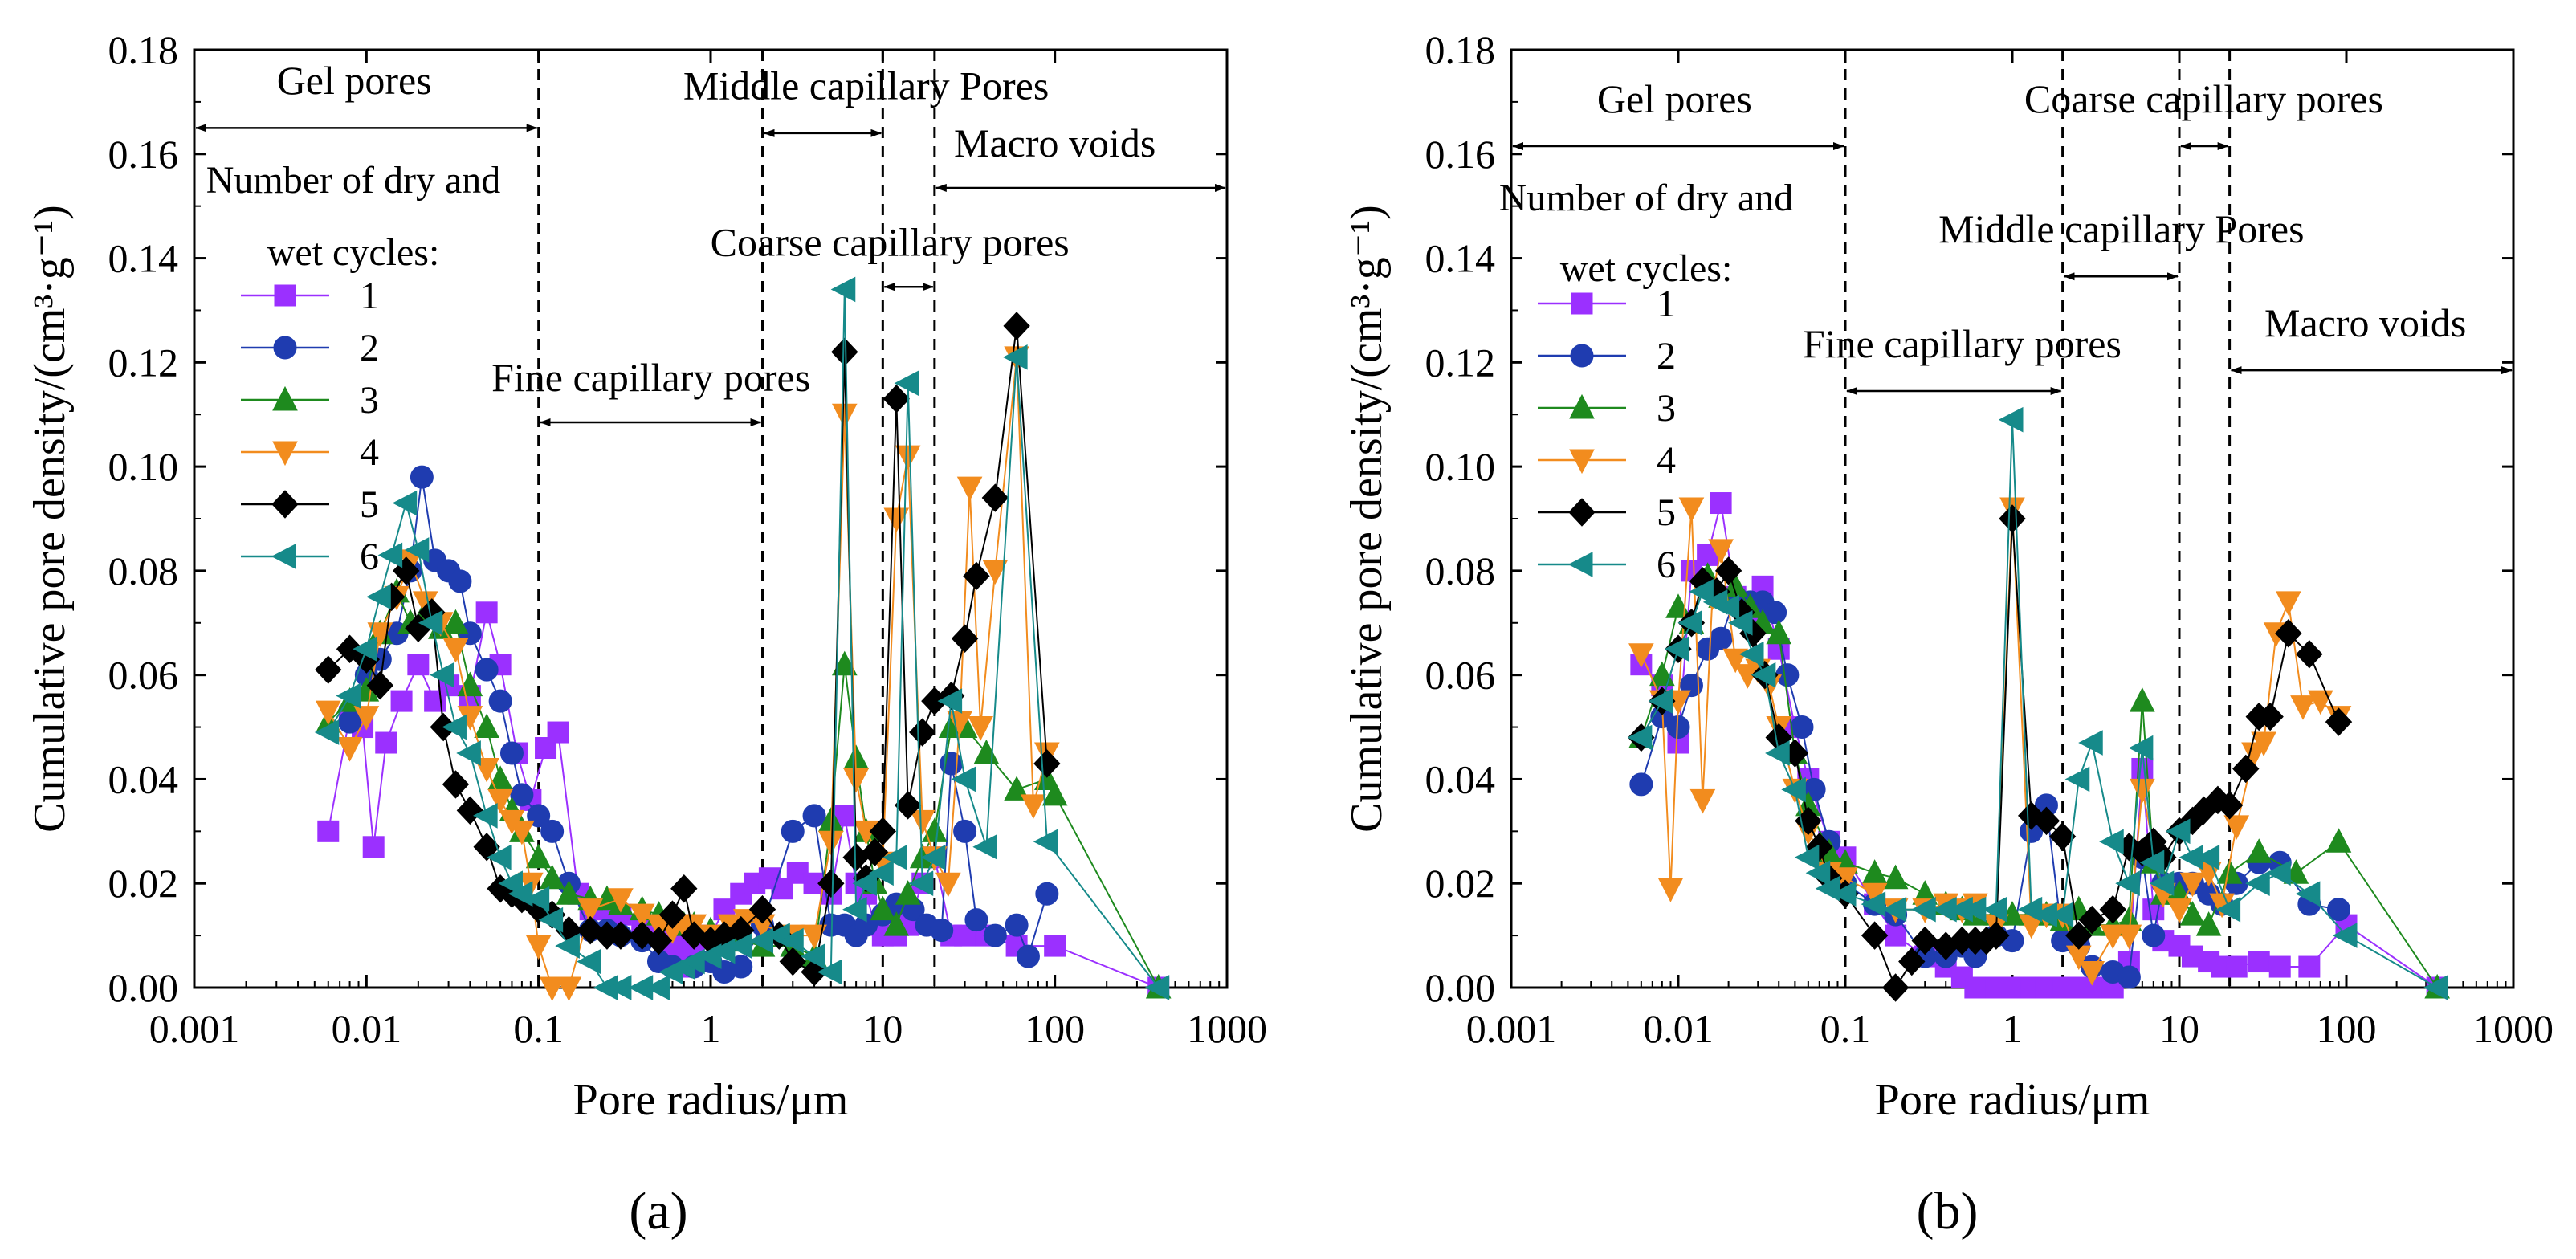  Describe the element at coordinates (1607, 356) in the screenshot. I see `legend-item-2: 2` at that location.